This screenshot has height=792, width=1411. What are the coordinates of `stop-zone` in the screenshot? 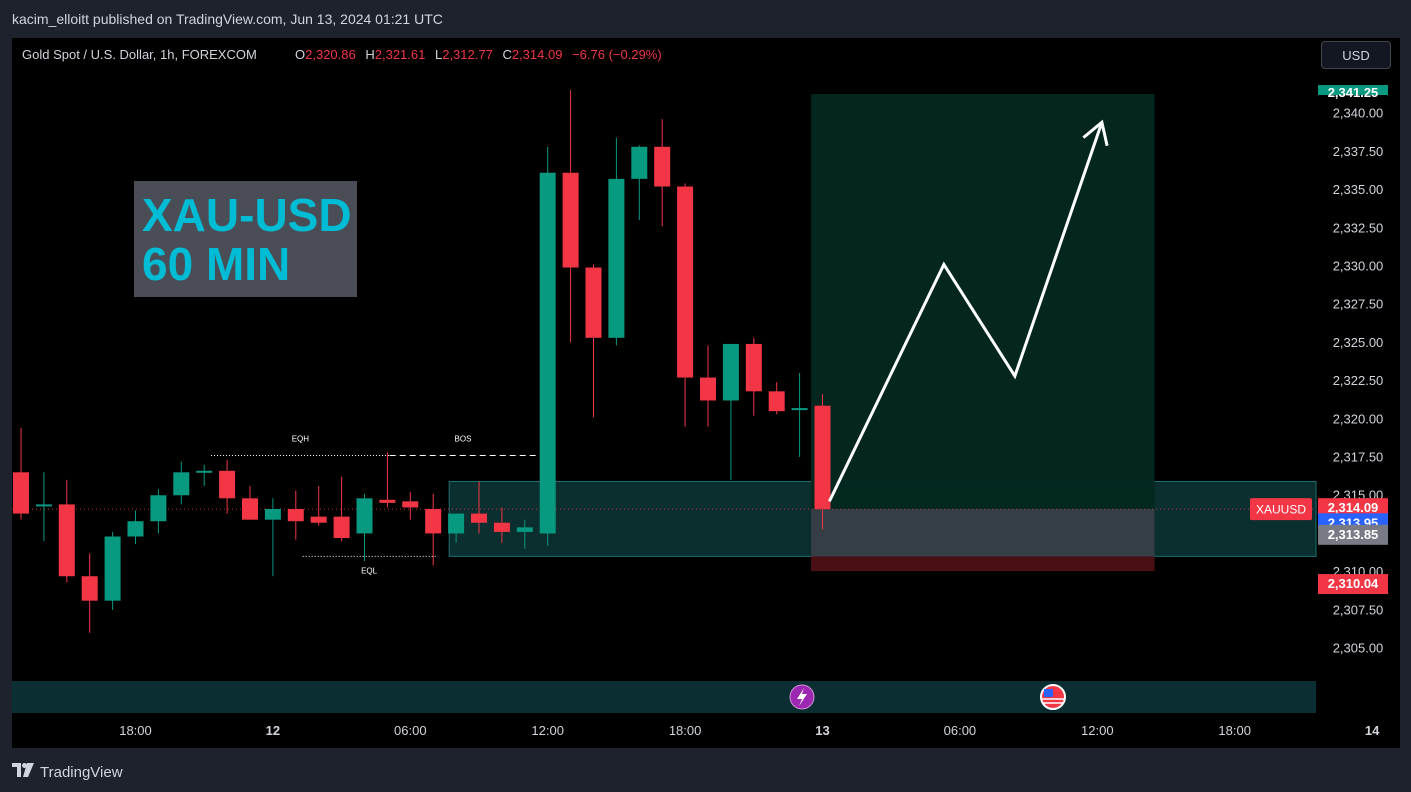 It's located at (983, 564).